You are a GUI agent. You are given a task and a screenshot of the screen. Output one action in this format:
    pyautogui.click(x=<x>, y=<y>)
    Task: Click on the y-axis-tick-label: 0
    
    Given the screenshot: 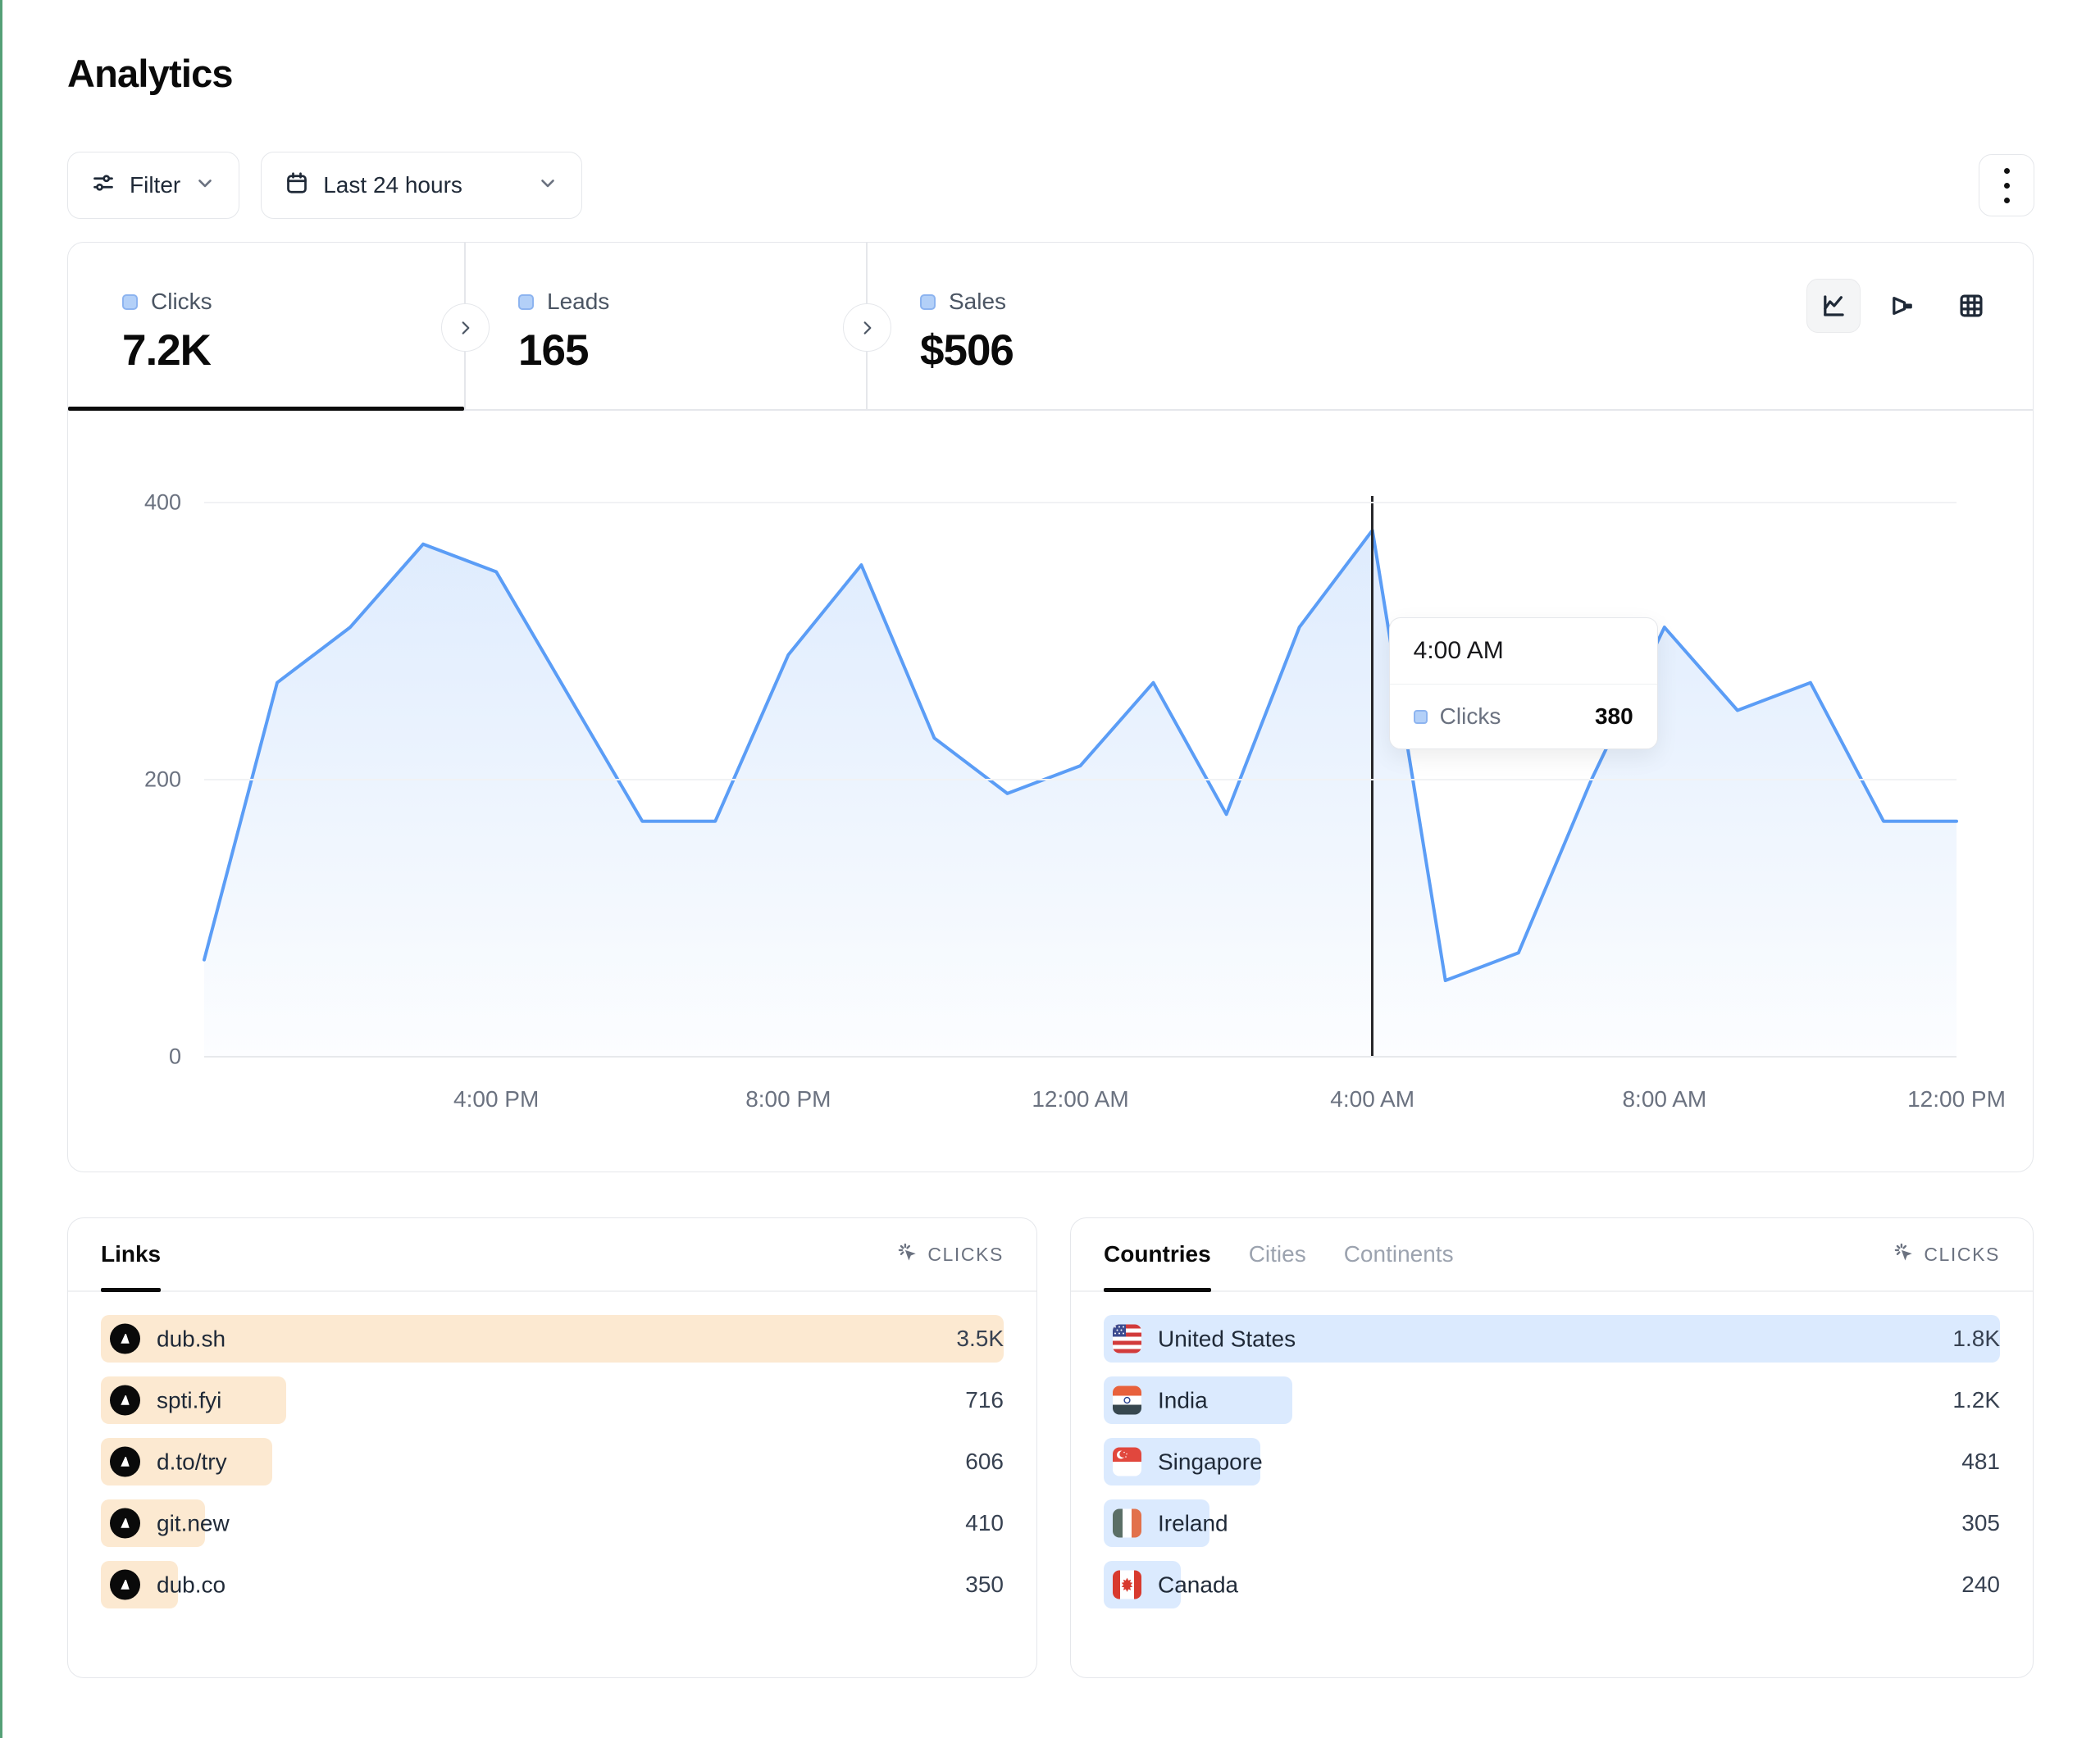 What is the action you would take?
    pyautogui.click(x=174, y=1056)
    